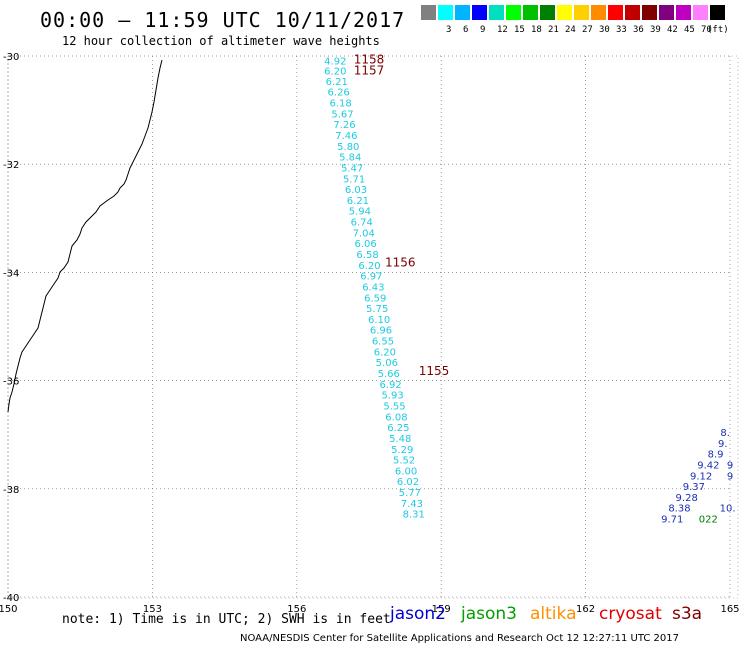 The image size is (740, 650). I want to click on legend-label: 3, so click(449, 30).